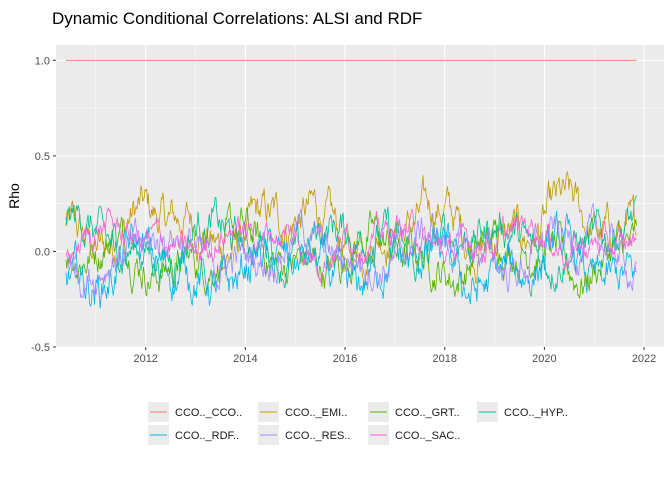 This screenshot has width=672, height=480. Describe the element at coordinates (207, 436) in the screenshot. I see `legend-label-4: CCO.._RDF..` at that location.